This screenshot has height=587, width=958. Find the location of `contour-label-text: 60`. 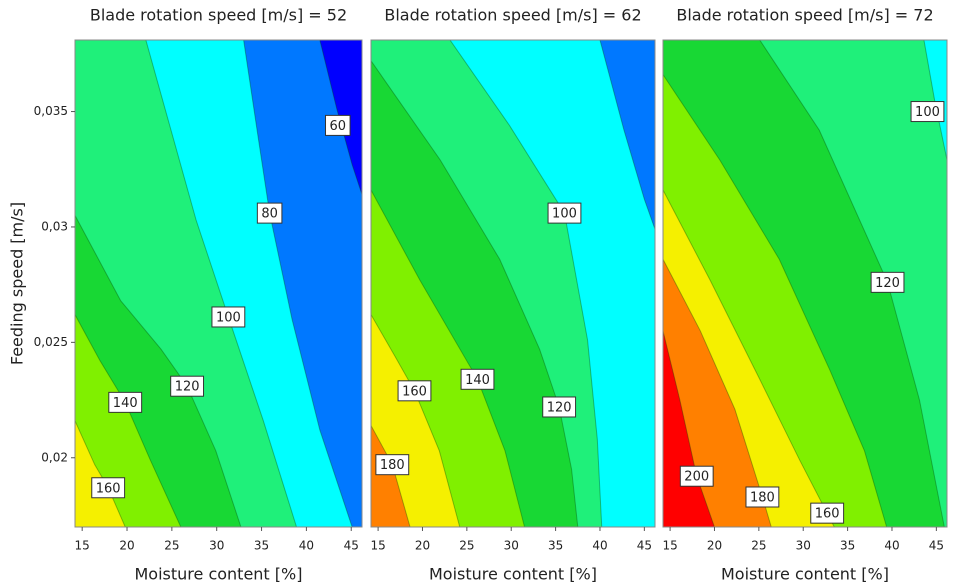

contour-label-text: 60 is located at coordinates (338, 126).